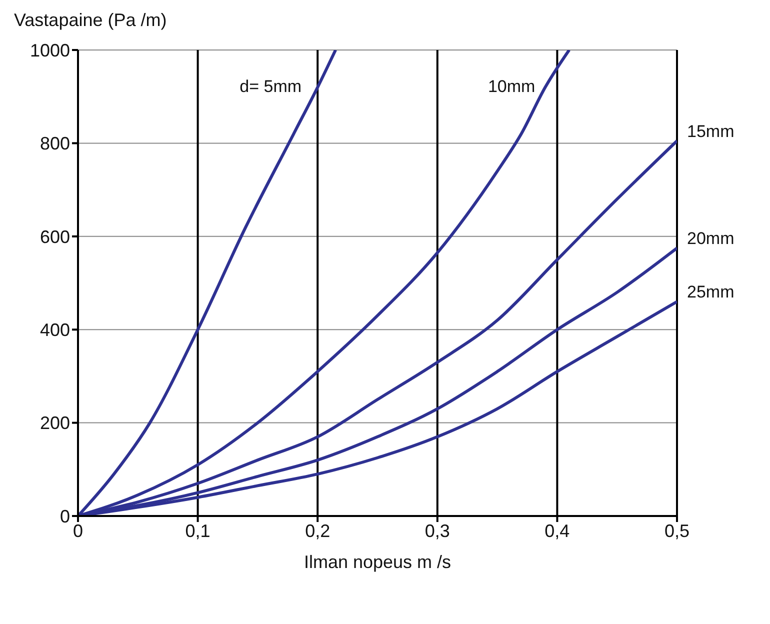  I want to click on y-tick-label: 1000, so click(50, 50).